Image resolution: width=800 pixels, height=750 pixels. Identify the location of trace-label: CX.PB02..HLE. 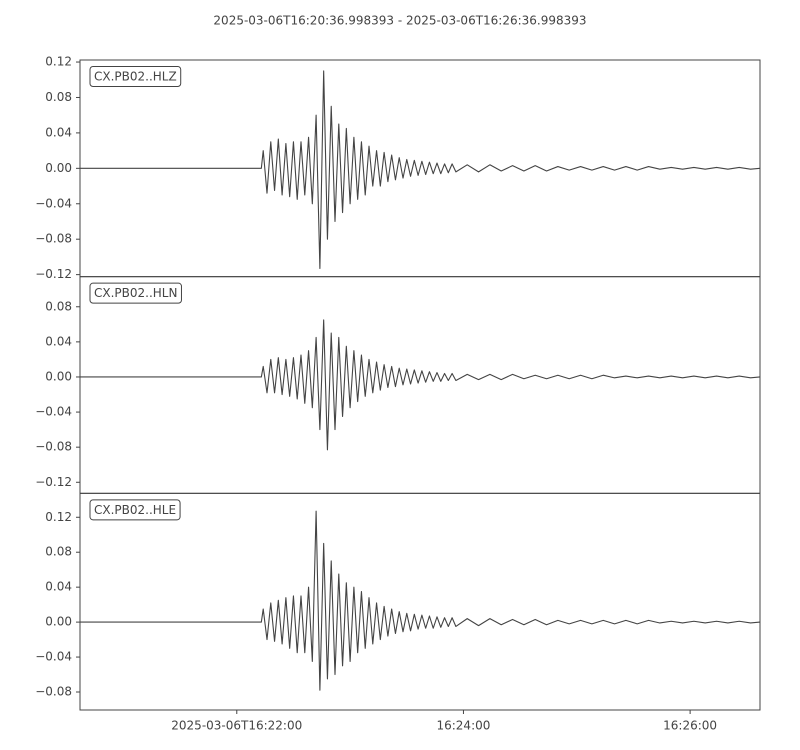
(135, 510).